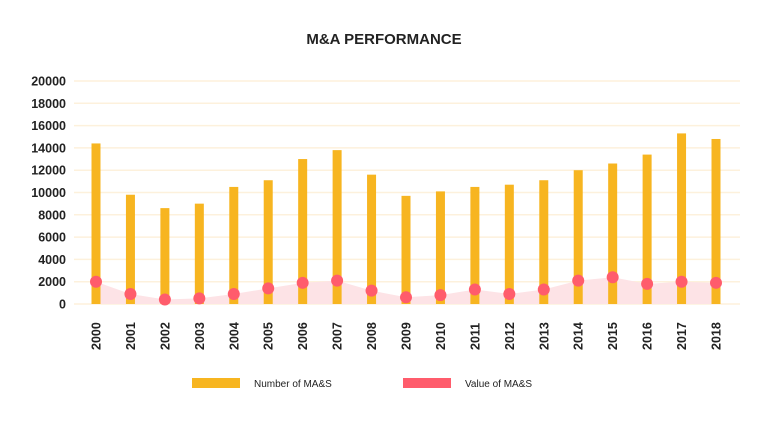  What do you see at coordinates (407, 336) in the screenshot?
I see `x-tick-label: 2009` at bounding box center [407, 336].